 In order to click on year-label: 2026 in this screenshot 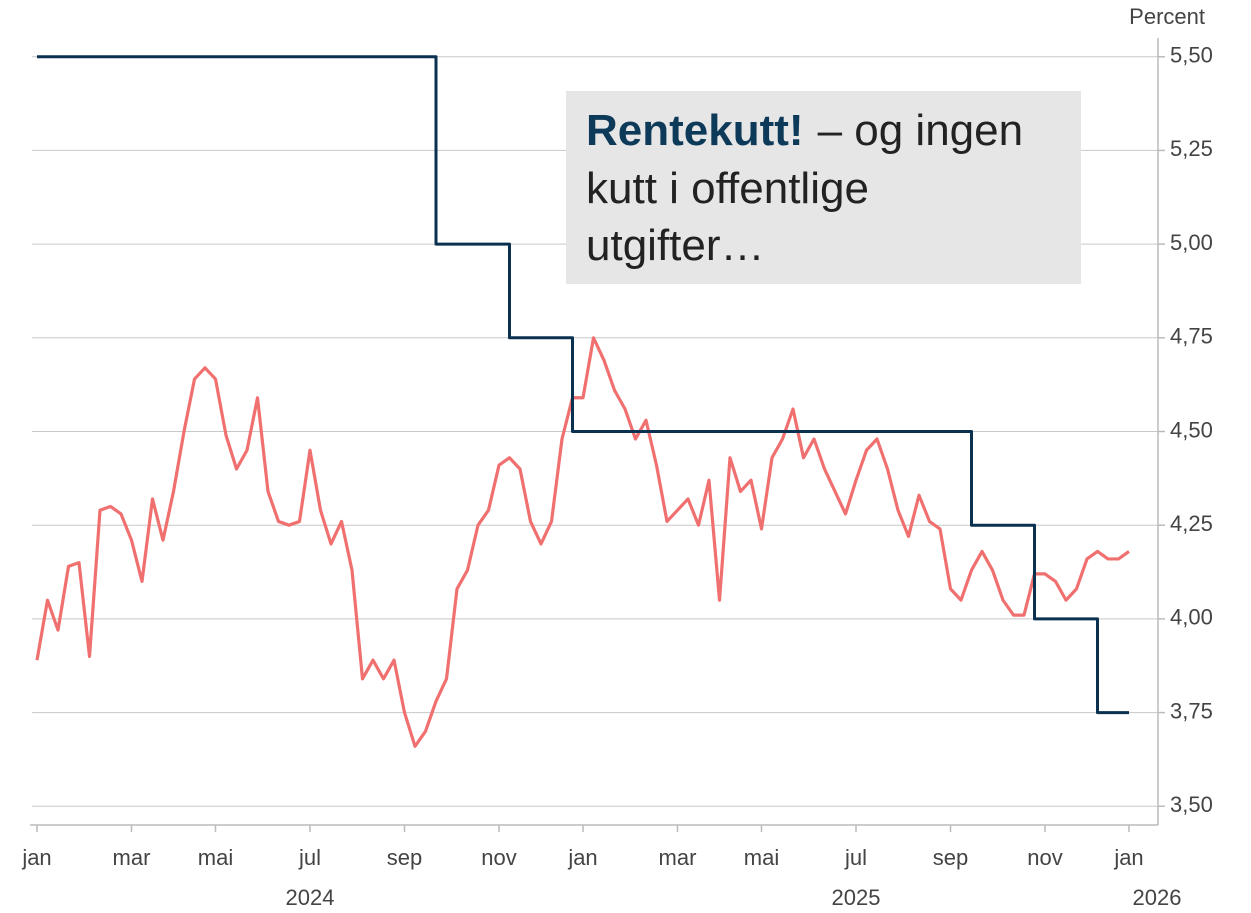, I will do `click(1157, 897)`.